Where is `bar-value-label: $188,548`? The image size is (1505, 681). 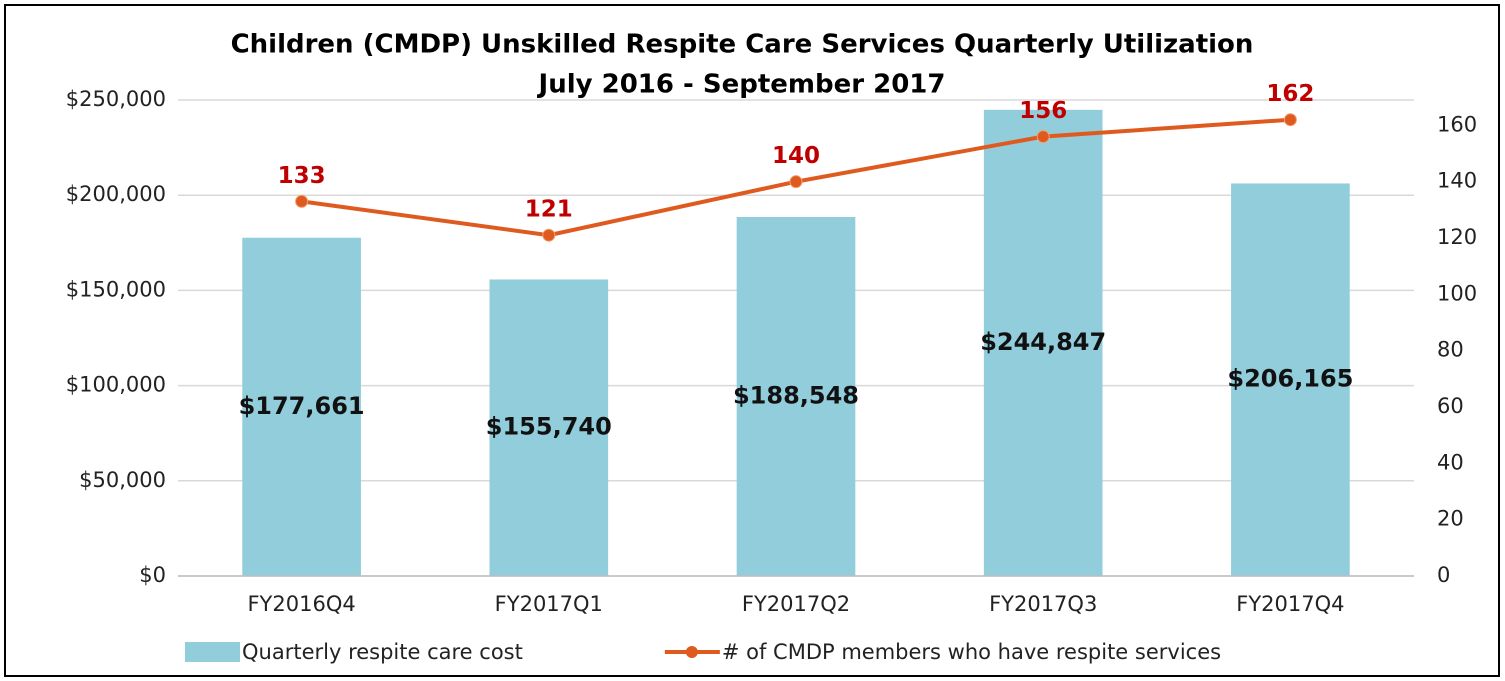
bar-value-label: $188,548 is located at coordinates (796, 396).